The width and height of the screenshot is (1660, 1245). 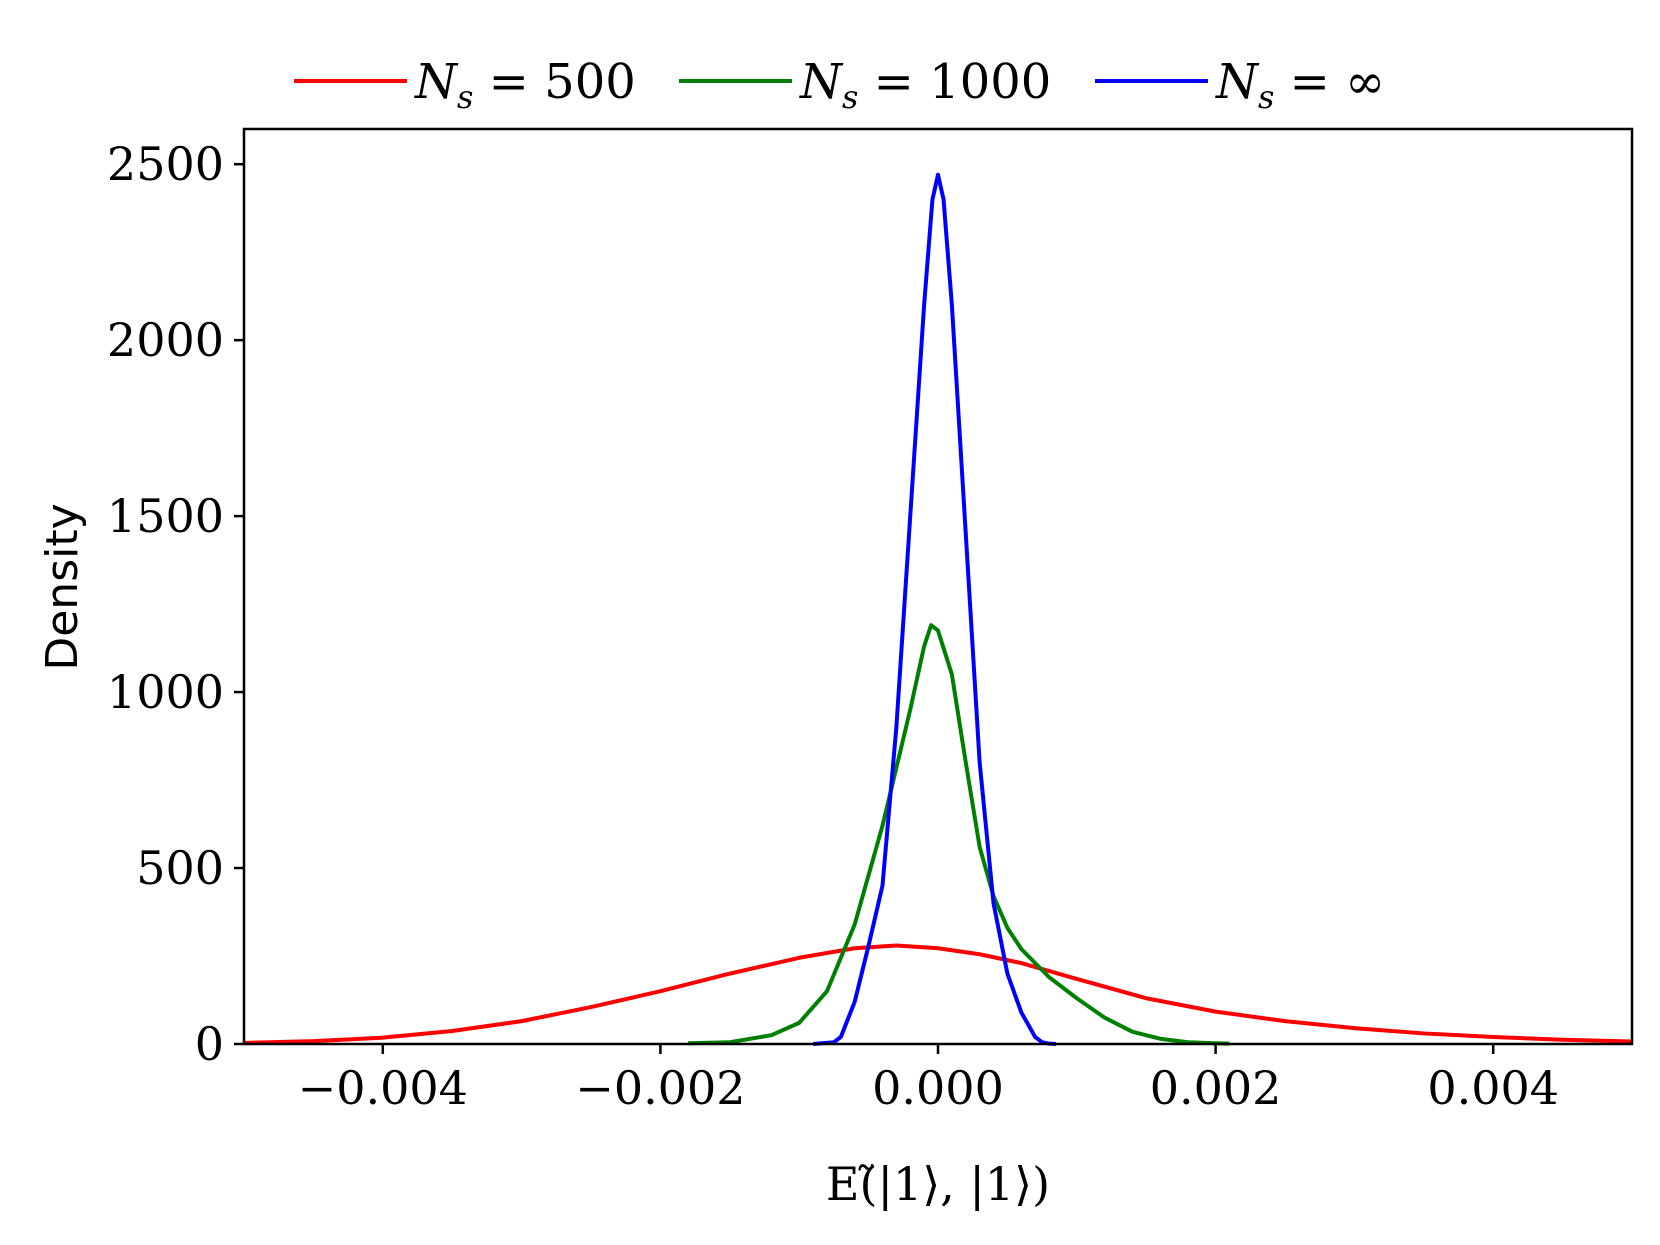 What do you see at coordinates (1216, 1088) in the screenshot?
I see `x-tick-label: 0.002` at bounding box center [1216, 1088].